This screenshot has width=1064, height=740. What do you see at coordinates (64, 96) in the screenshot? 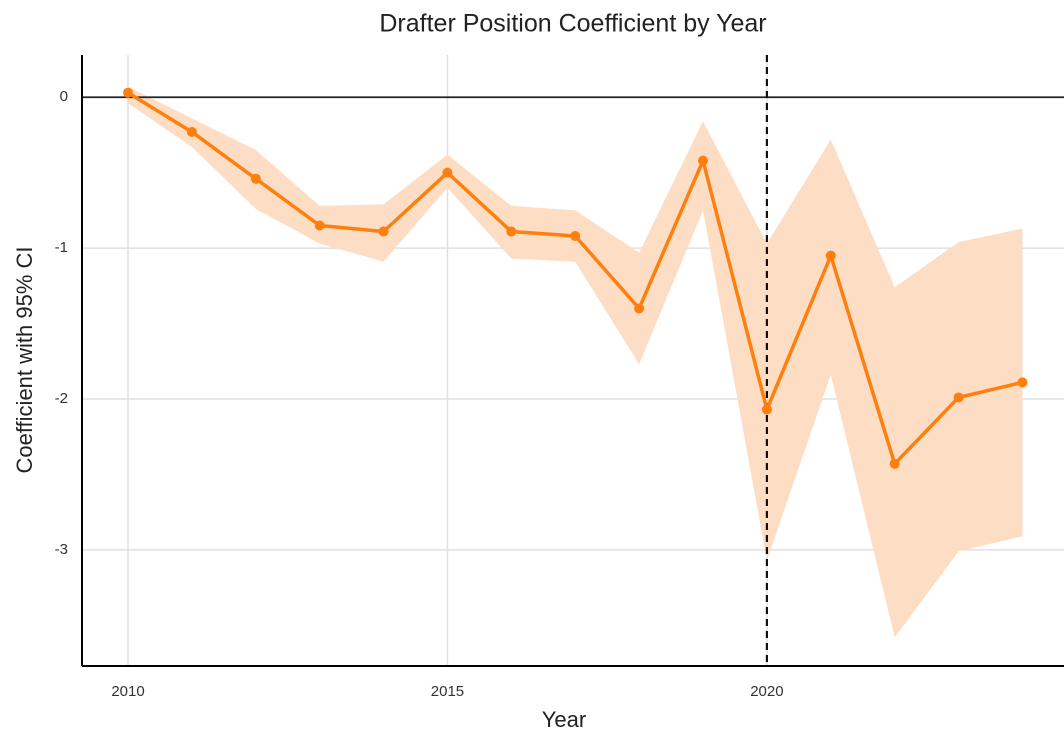
I see `y-tick-label: 0` at bounding box center [64, 96].